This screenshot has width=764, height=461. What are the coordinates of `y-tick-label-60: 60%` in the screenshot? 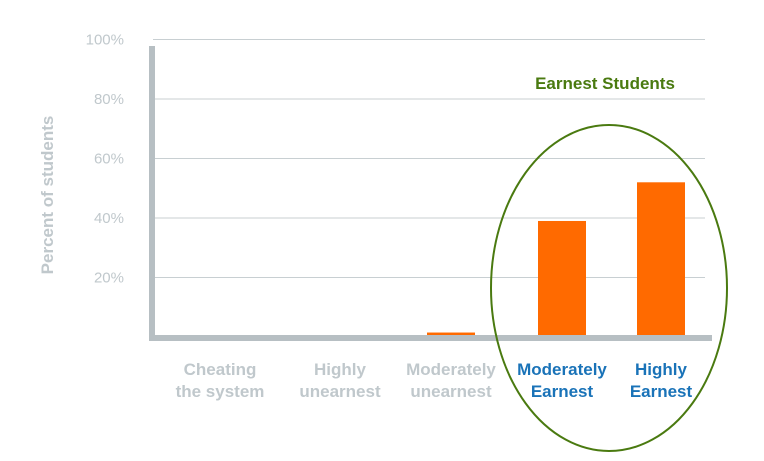 It's located at (109, 159).